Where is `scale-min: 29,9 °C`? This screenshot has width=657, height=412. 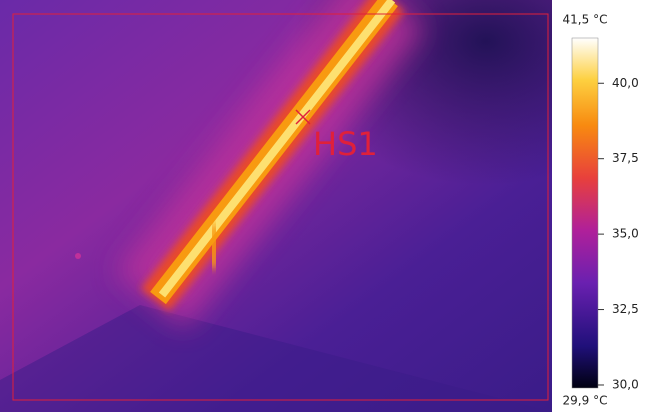 scale-min: 29,9 °C is located at coordinates (585, 401).